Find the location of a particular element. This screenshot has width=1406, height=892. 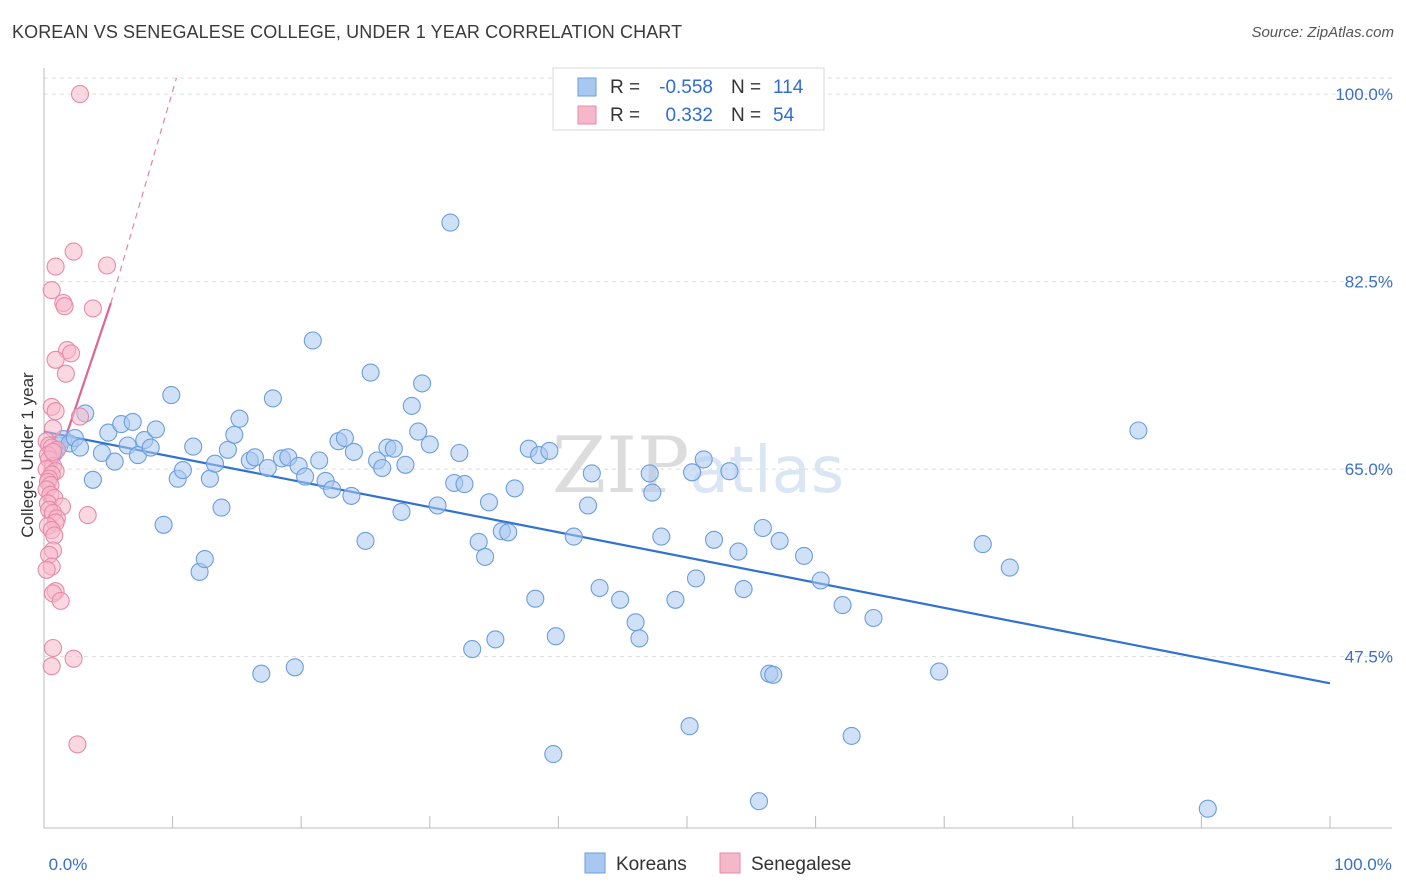

series-legend-label: Senegalese is located at coordinates (801, 864).